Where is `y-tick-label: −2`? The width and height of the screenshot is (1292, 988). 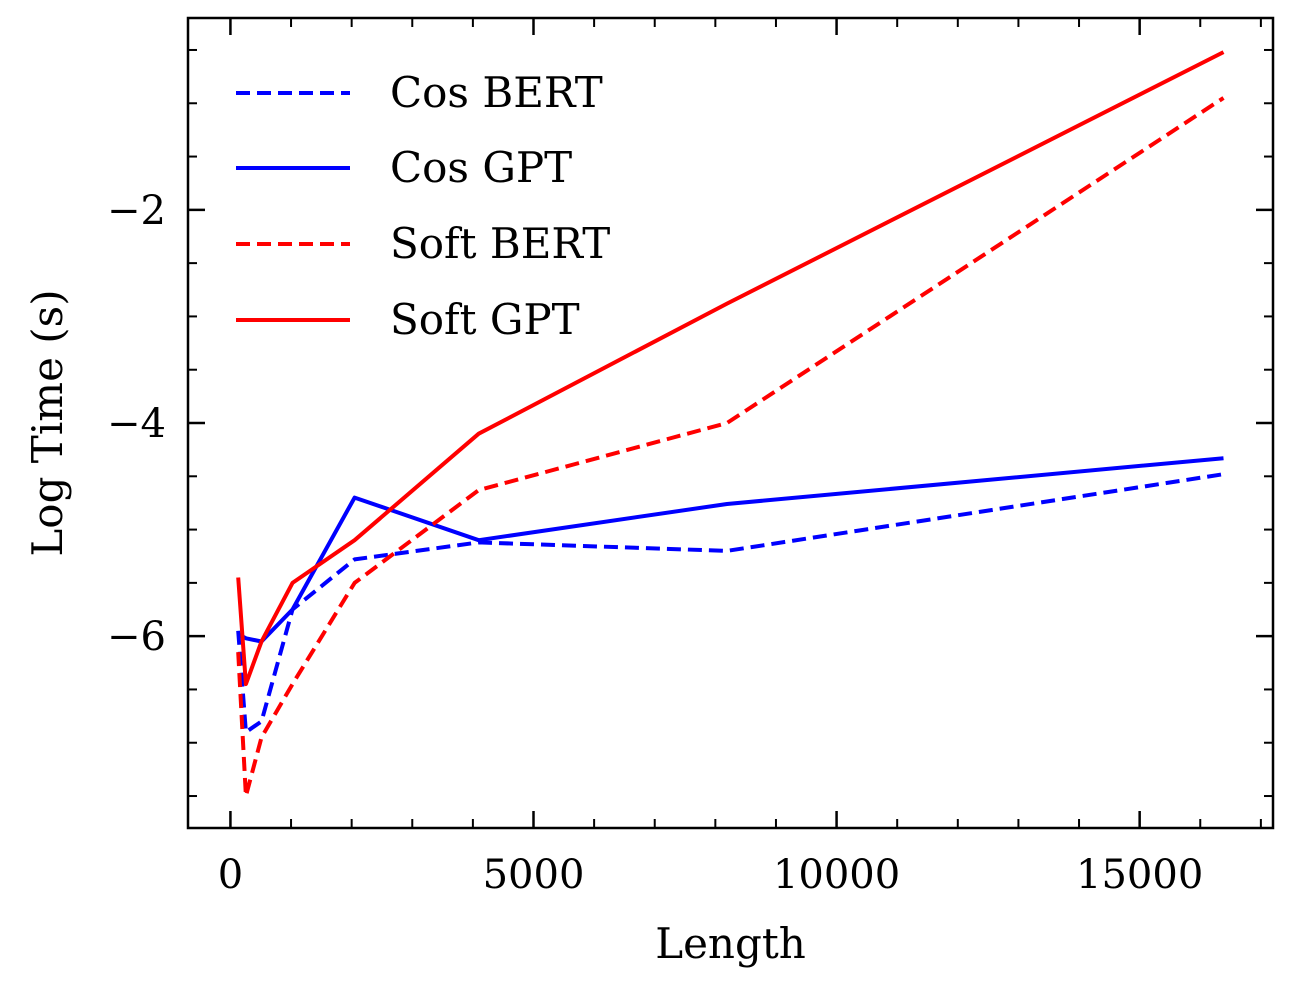
y-tick-label: −2 is located at coordinates (136, 211).